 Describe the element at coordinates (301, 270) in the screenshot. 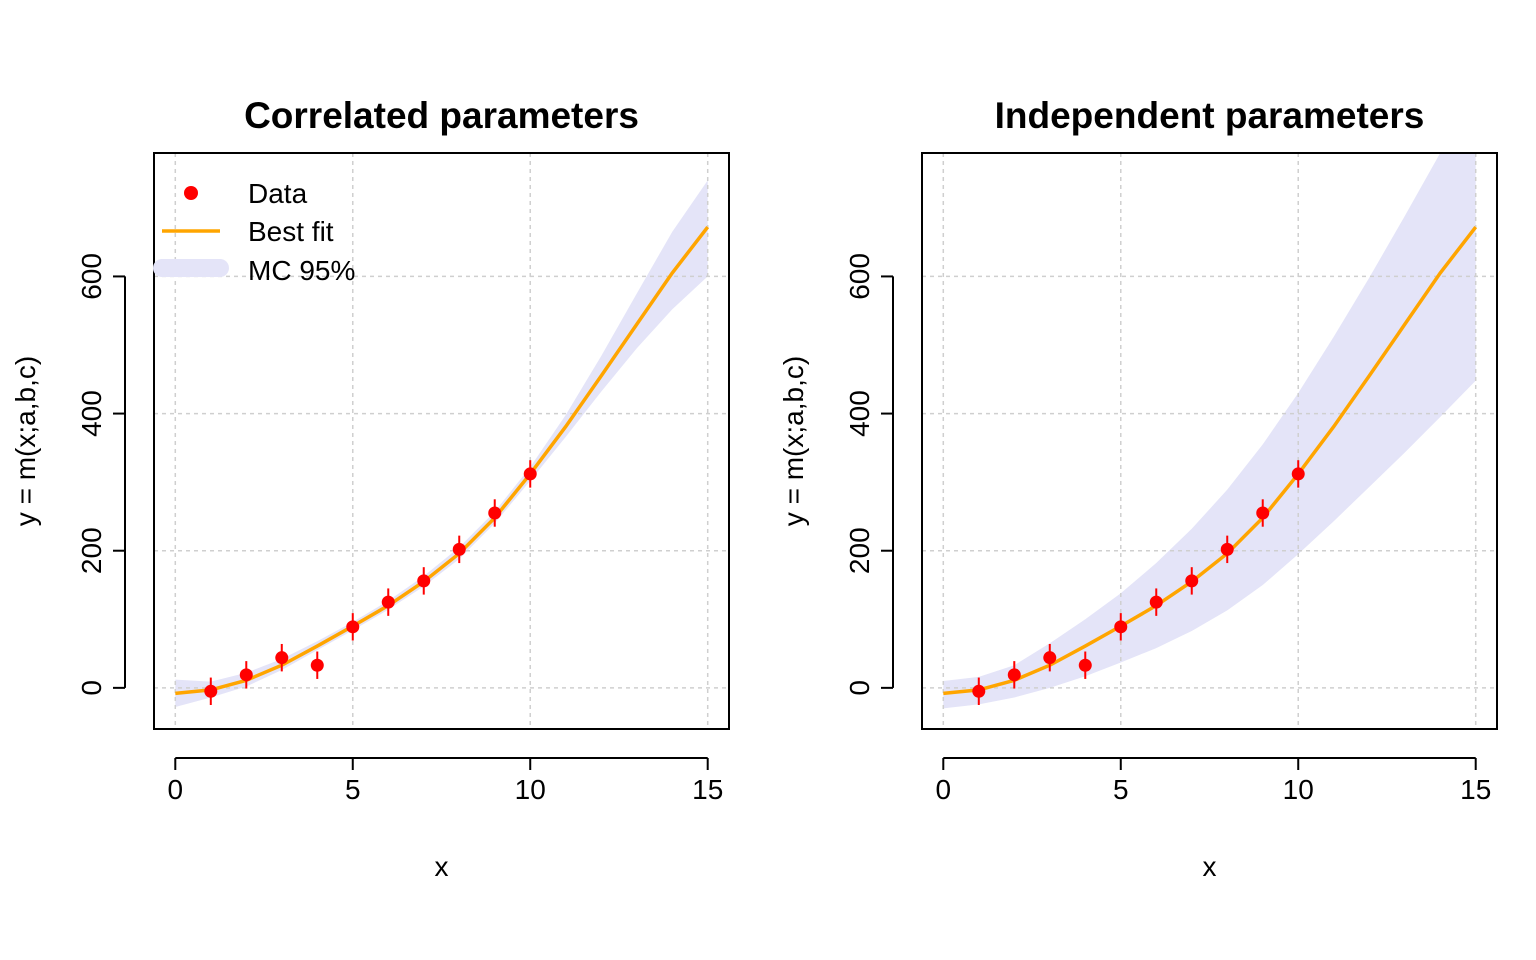

I see `legend-label-band: MC 95%` at that location.